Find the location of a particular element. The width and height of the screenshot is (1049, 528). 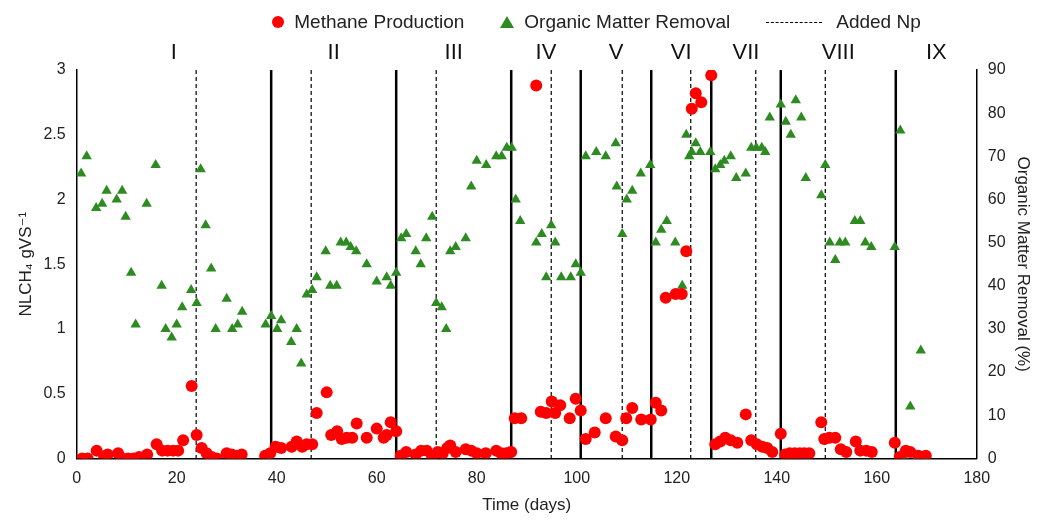

x-tick-label: 60 is located at coordinates (376, 478).